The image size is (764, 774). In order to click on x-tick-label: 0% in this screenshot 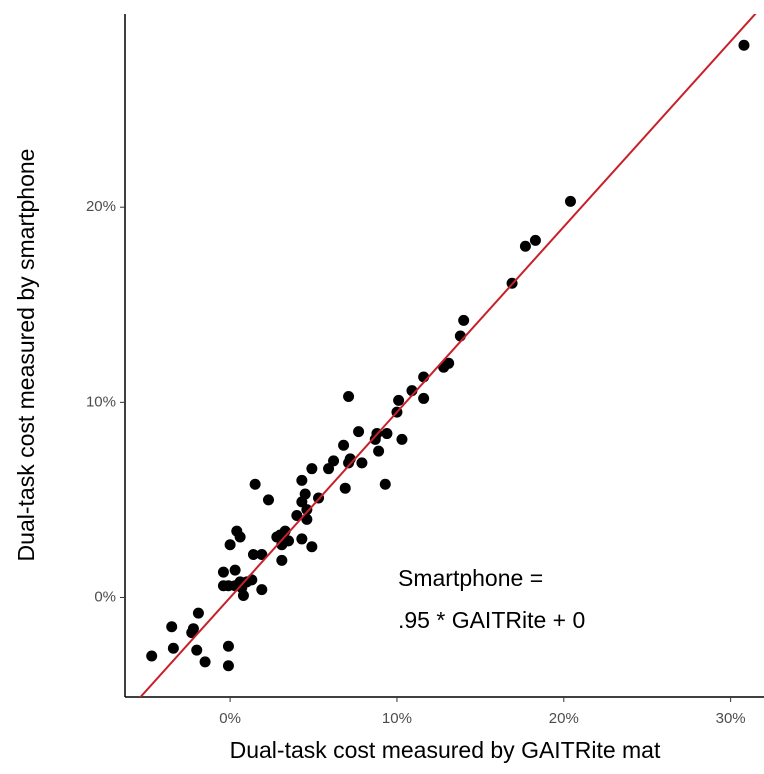, I will do `click(230, 718)`.